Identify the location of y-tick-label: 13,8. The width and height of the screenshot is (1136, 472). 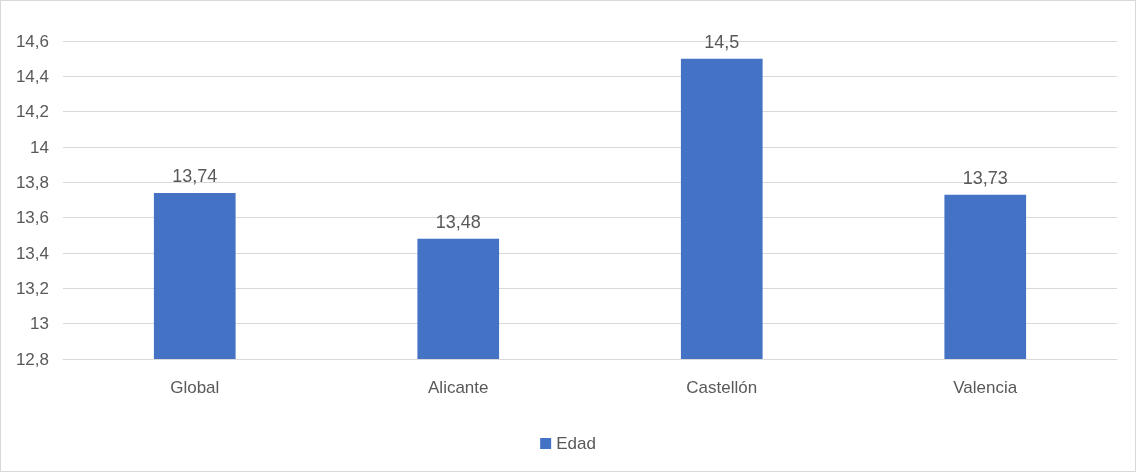
(32, 182).